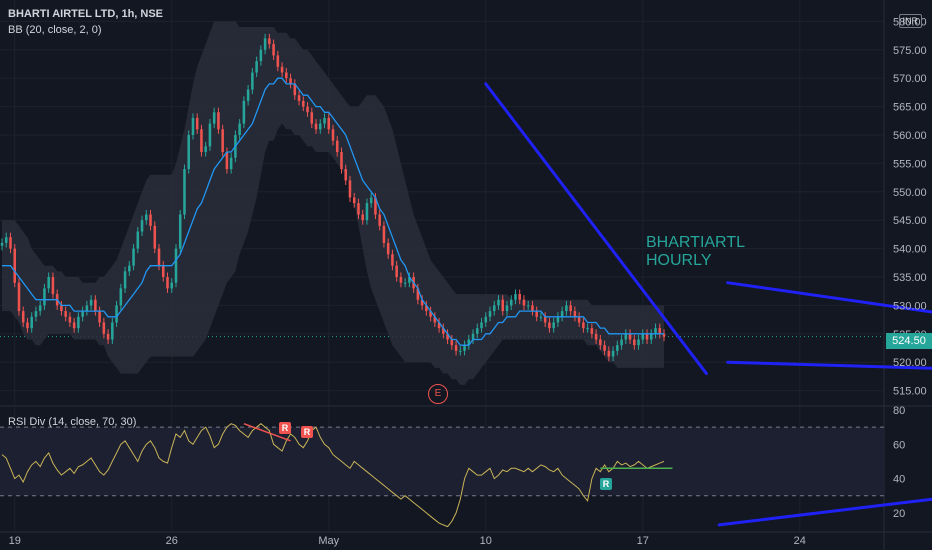  What do you see at coordinates (829, 297) in the screenshot?
I see `price-trendline` at bounding box center [829, 297].